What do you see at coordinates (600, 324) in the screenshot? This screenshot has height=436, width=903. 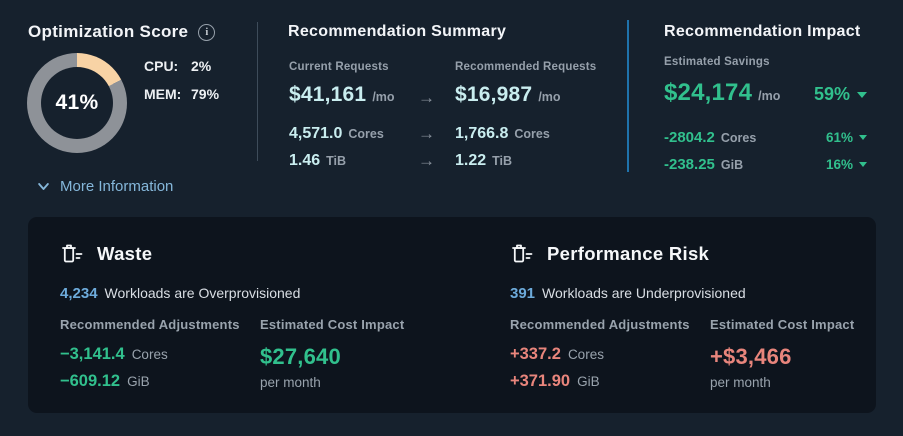 I see `risk-adjustments-label: Recommended Adjustments` at bounding box center [600, 324].